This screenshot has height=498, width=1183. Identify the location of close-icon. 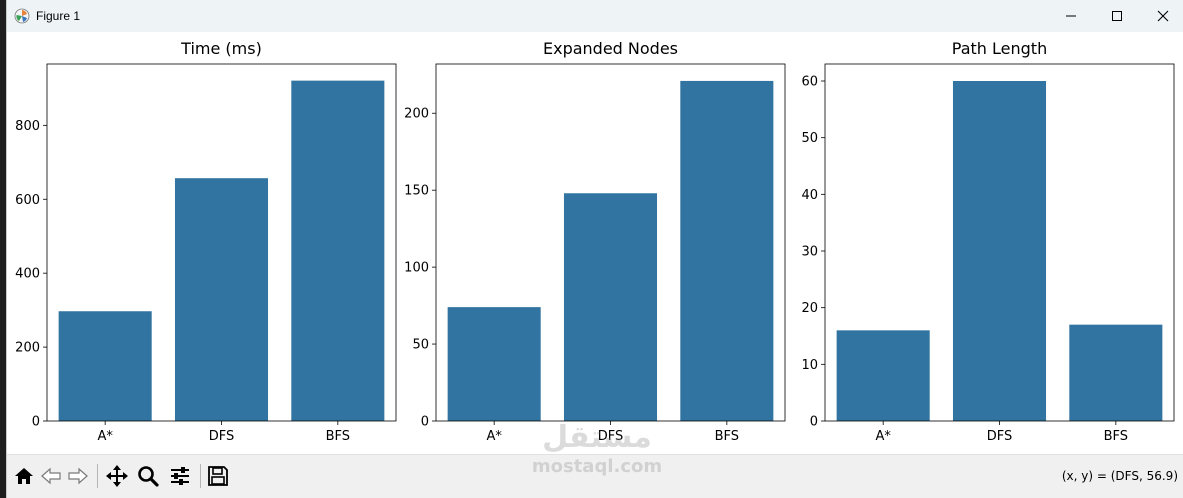
(1163, 16).